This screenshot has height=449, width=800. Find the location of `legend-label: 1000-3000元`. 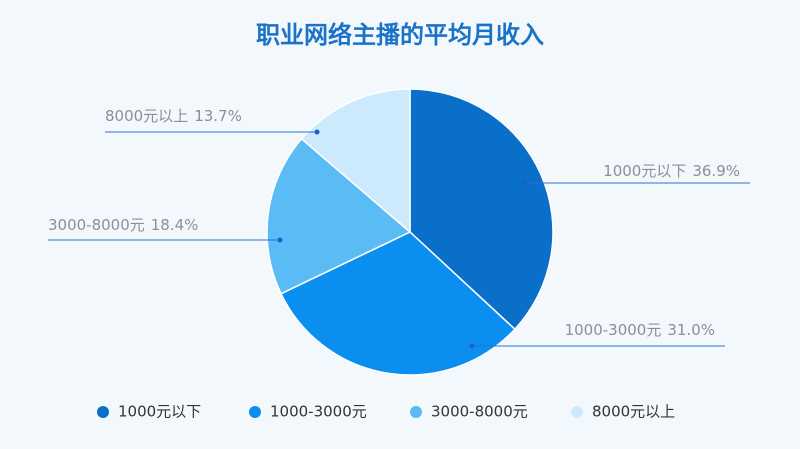

legend-label: 1000-3000元 is located at coordinates (318, 412).